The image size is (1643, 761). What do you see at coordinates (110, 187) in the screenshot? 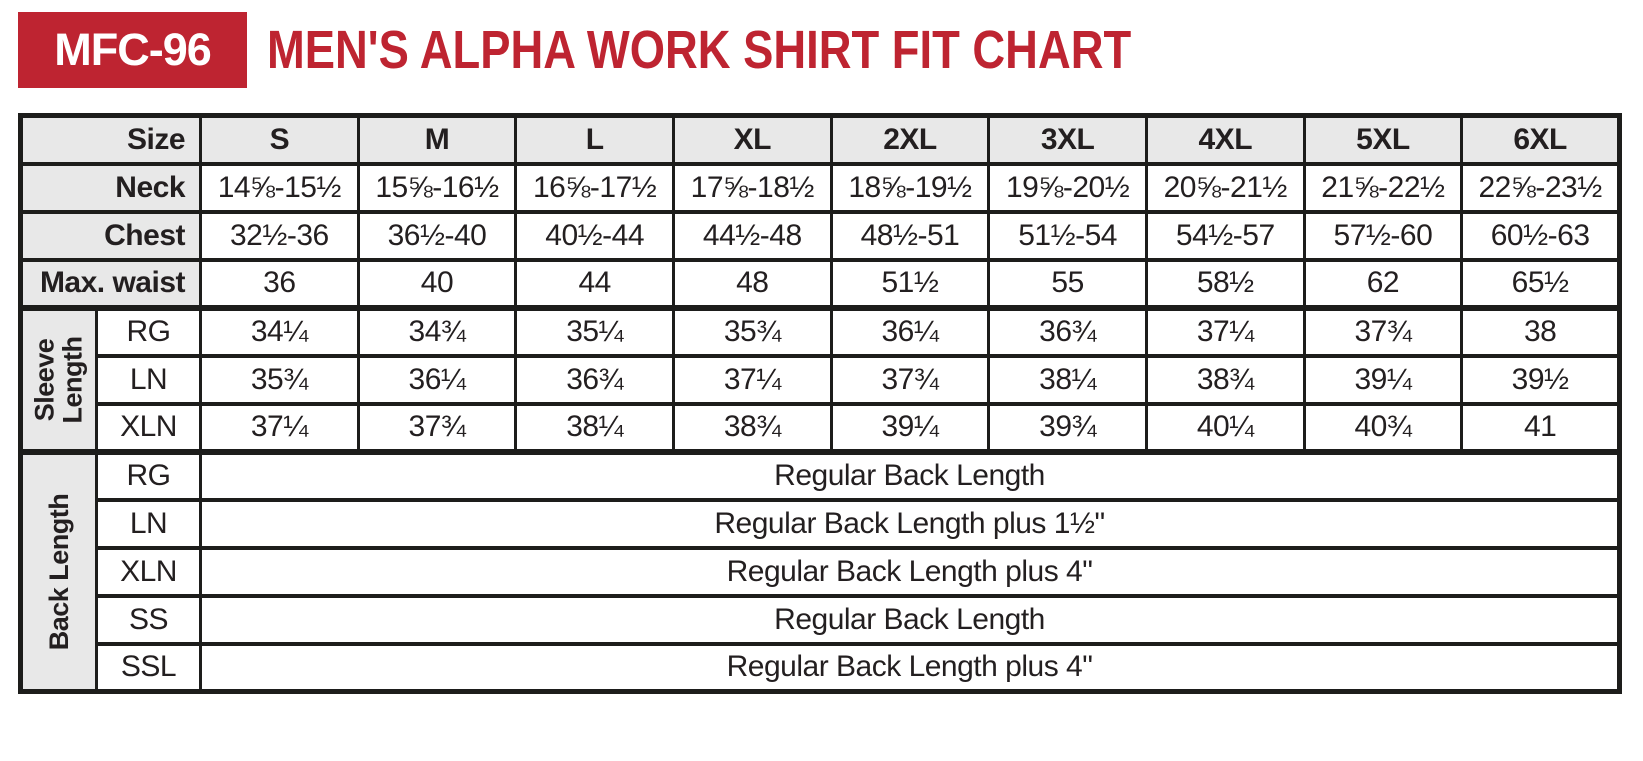
I see `row-label-neck: Neck` at bounding box center [110, 187].